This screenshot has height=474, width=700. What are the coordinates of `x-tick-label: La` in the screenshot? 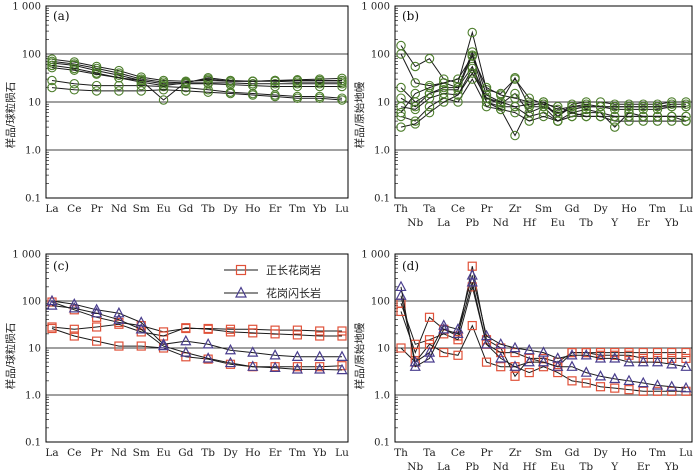 It's located at (443, 223).